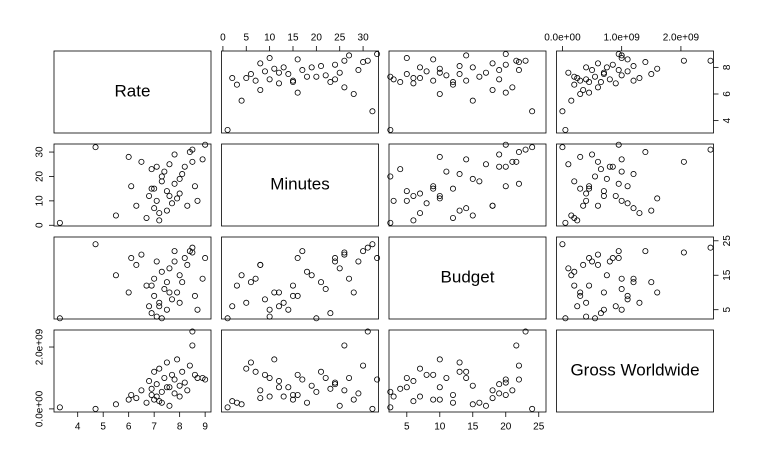  Describe the element at coordinates (621, 38) in the screenshot. I see `x-tick-label: 1.0e+09` at that location.